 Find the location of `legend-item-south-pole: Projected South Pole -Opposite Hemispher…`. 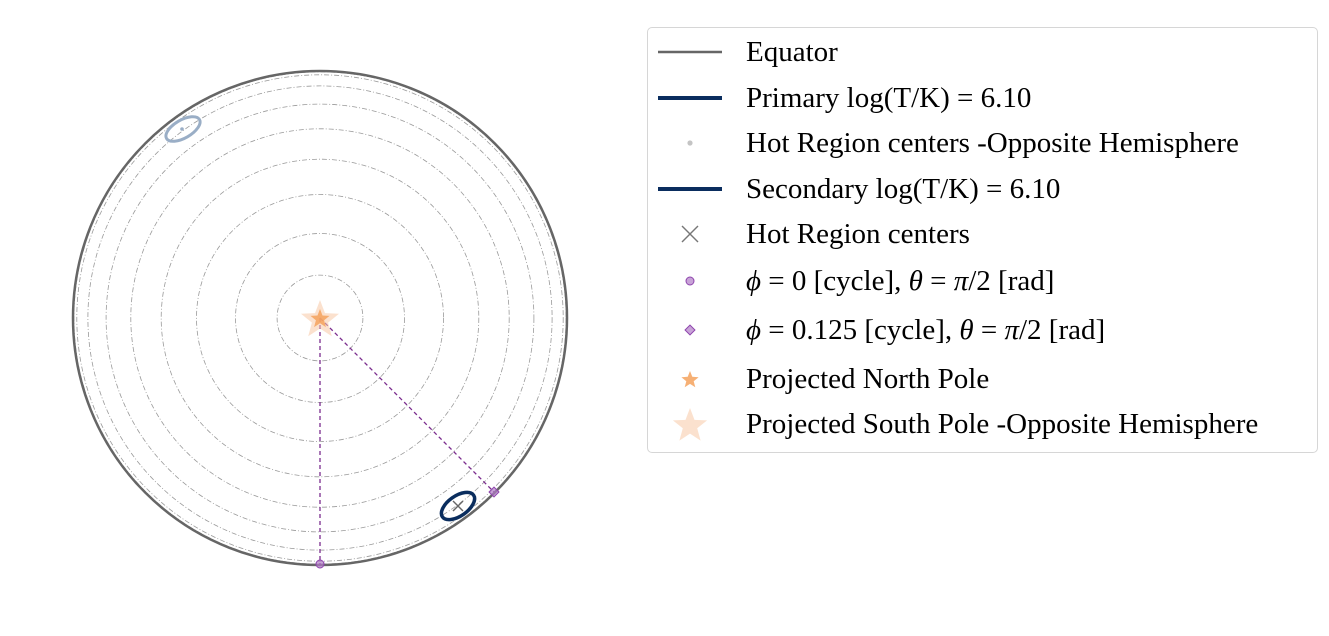

legend-item-south-pole: Projected South Pole -Opposite Hemispher… is located at coordinates (982, 424).